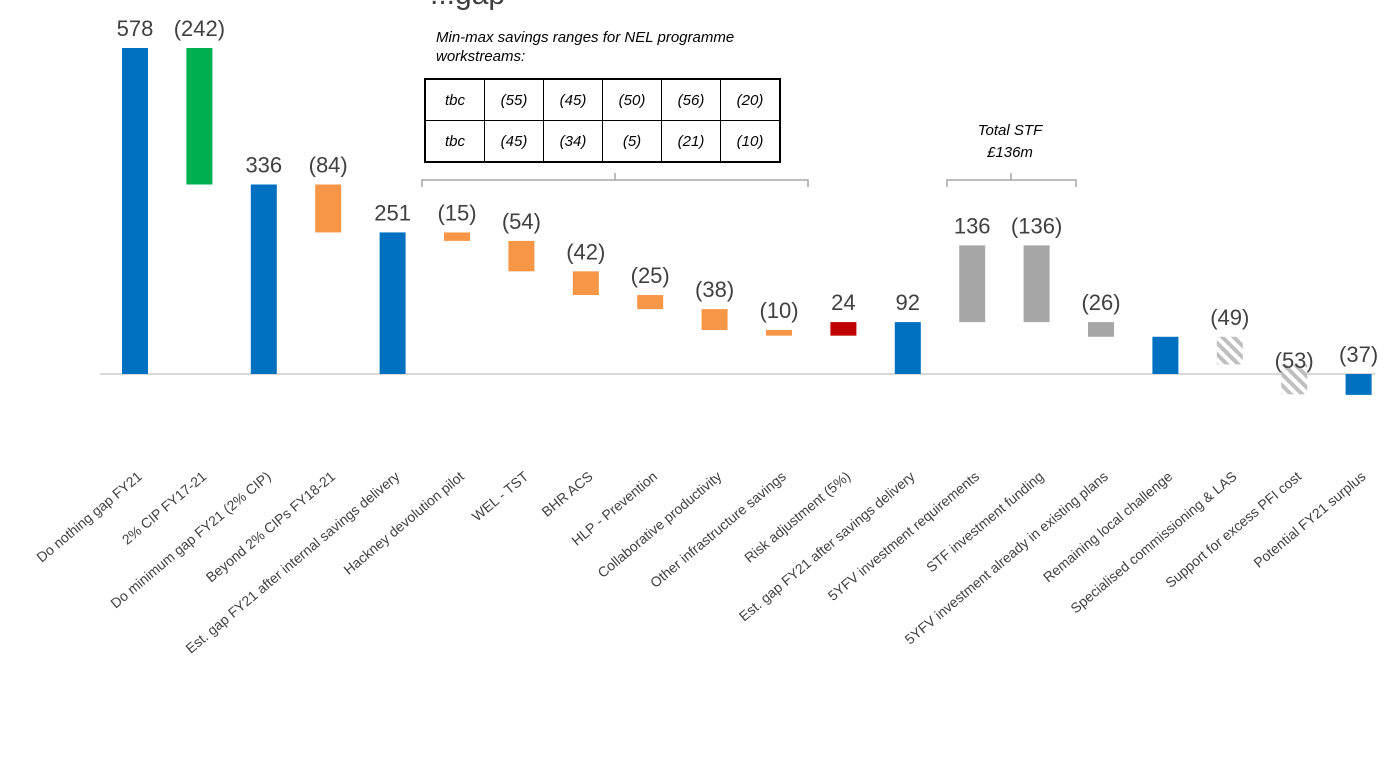 Image resolution: width=1388 pixels, height=763 pixels. Describe the element at coordinates (1358, 354) in the screenshot. I see `bar-value-label: (37)` at that location.